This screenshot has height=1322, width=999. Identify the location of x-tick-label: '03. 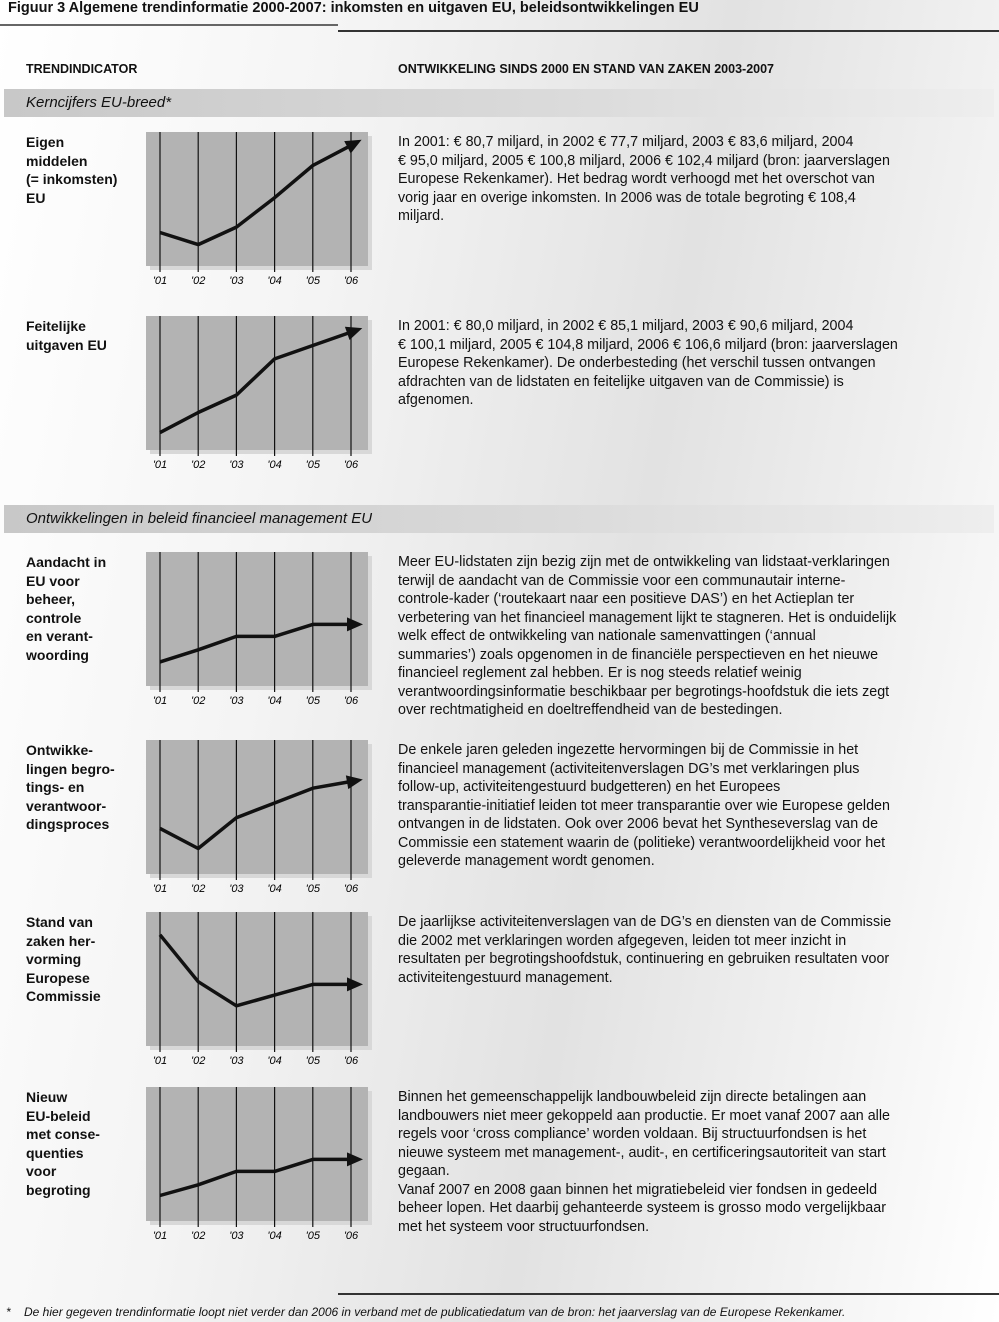
(236, 701).